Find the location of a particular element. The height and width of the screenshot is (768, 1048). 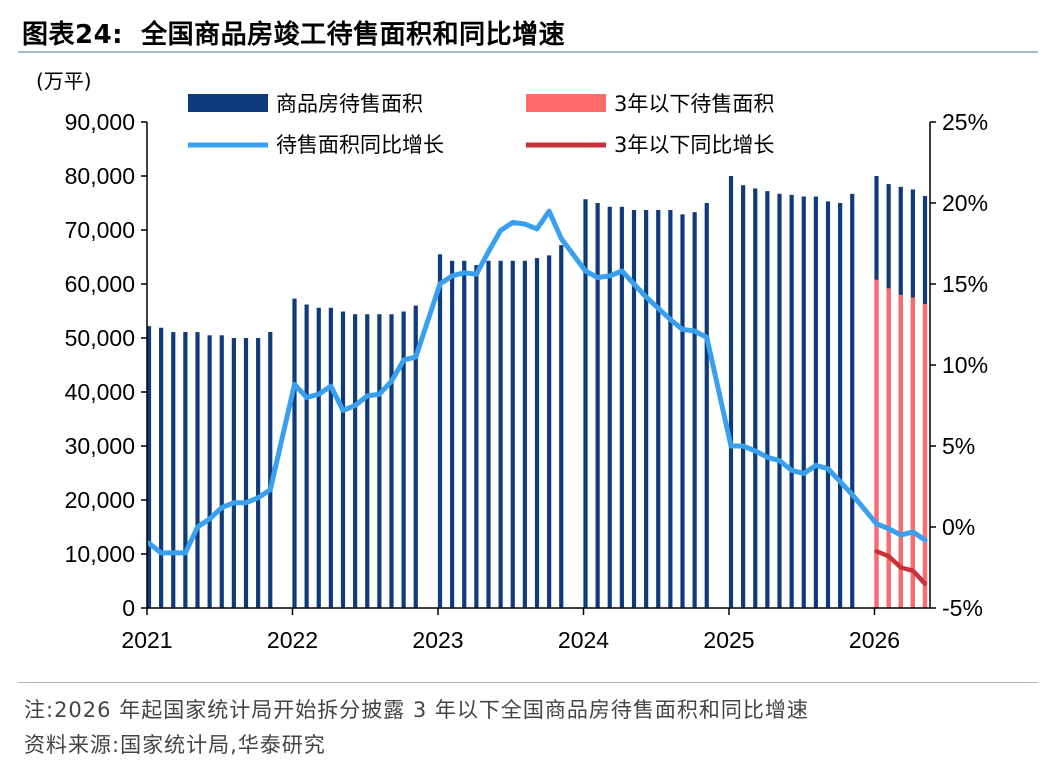

right-tick-label: 20% is located at coordinates (965, 203).